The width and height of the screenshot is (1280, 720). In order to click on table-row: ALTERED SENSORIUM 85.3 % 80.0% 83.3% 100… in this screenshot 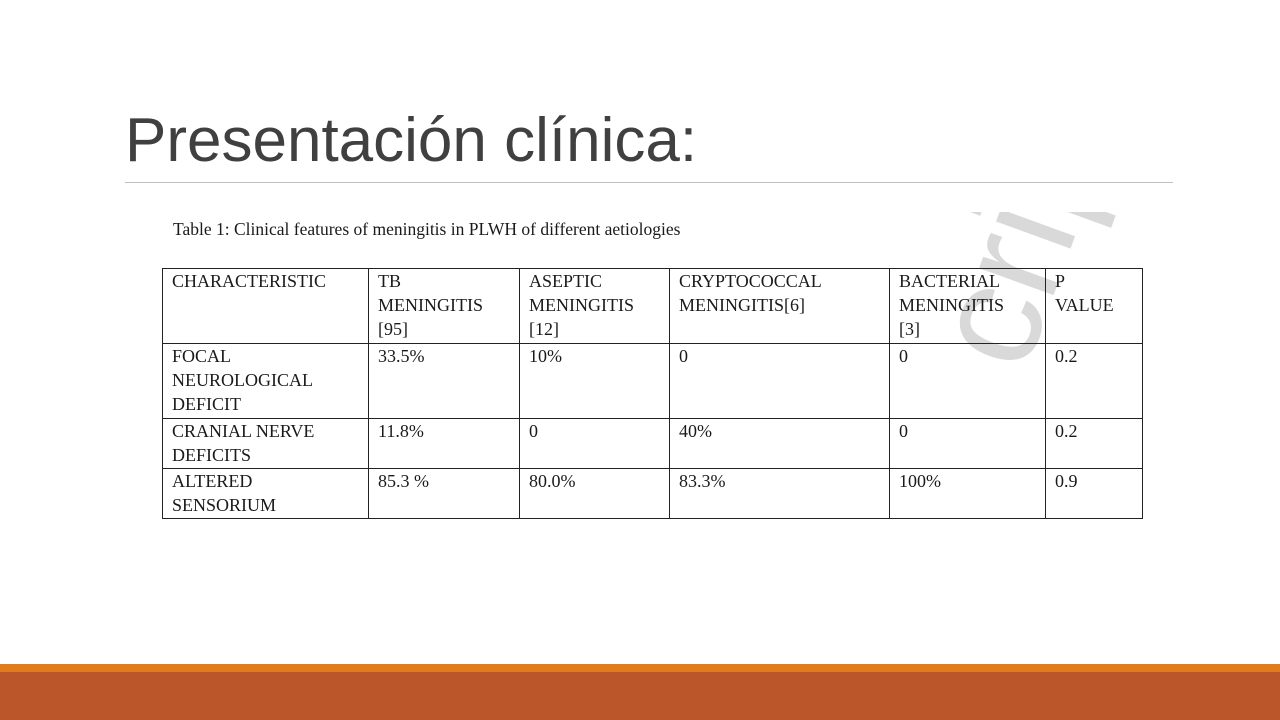, I will do `click(652, 493)`.